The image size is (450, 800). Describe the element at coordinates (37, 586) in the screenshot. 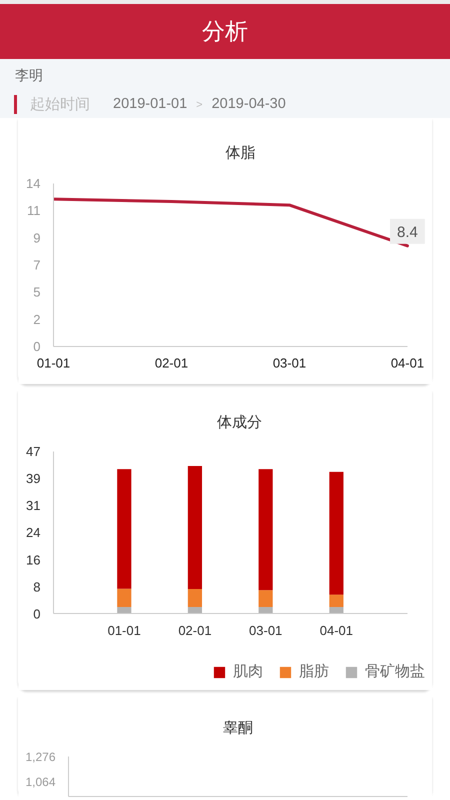

I see `y-tick-label: 8` at that location.